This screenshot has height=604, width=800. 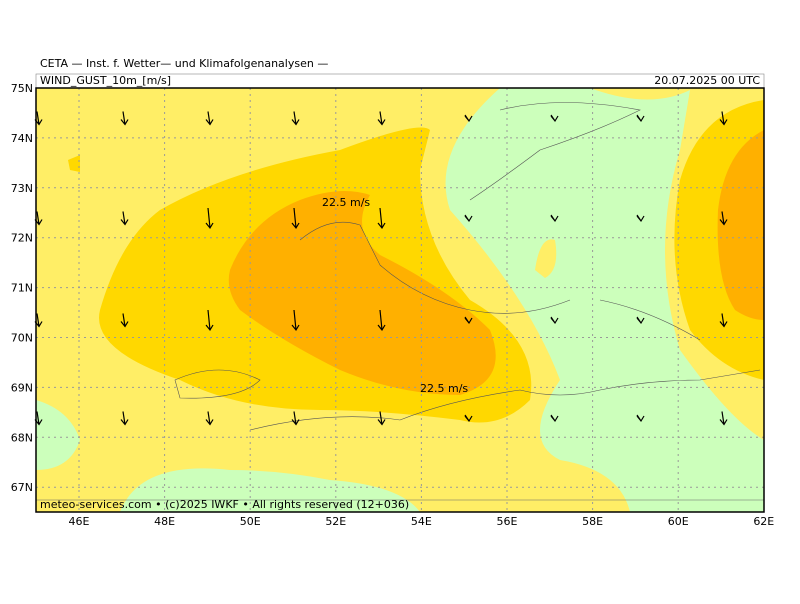 I want to click on lat-label: 73N, so click(x=22, y=188).